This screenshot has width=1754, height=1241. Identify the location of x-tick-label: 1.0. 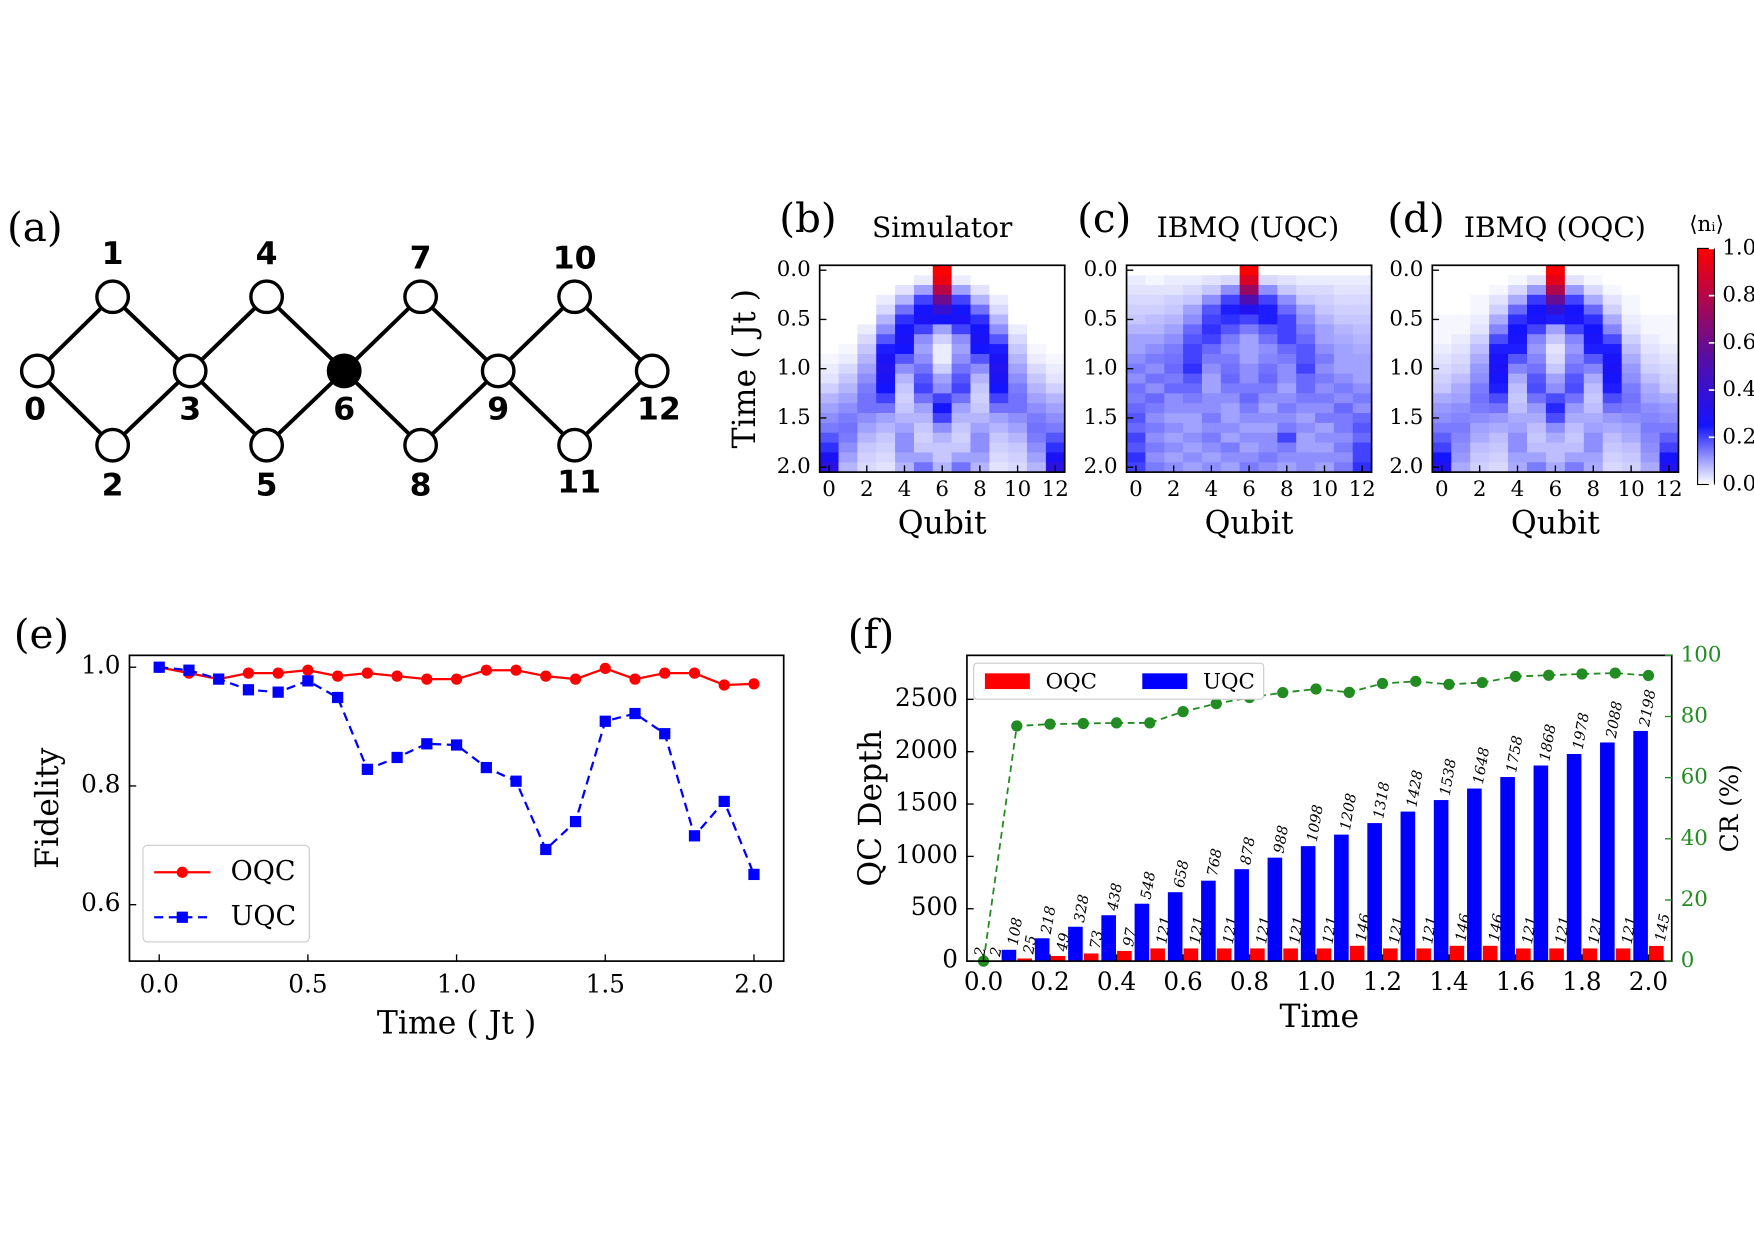
(1315, 981).